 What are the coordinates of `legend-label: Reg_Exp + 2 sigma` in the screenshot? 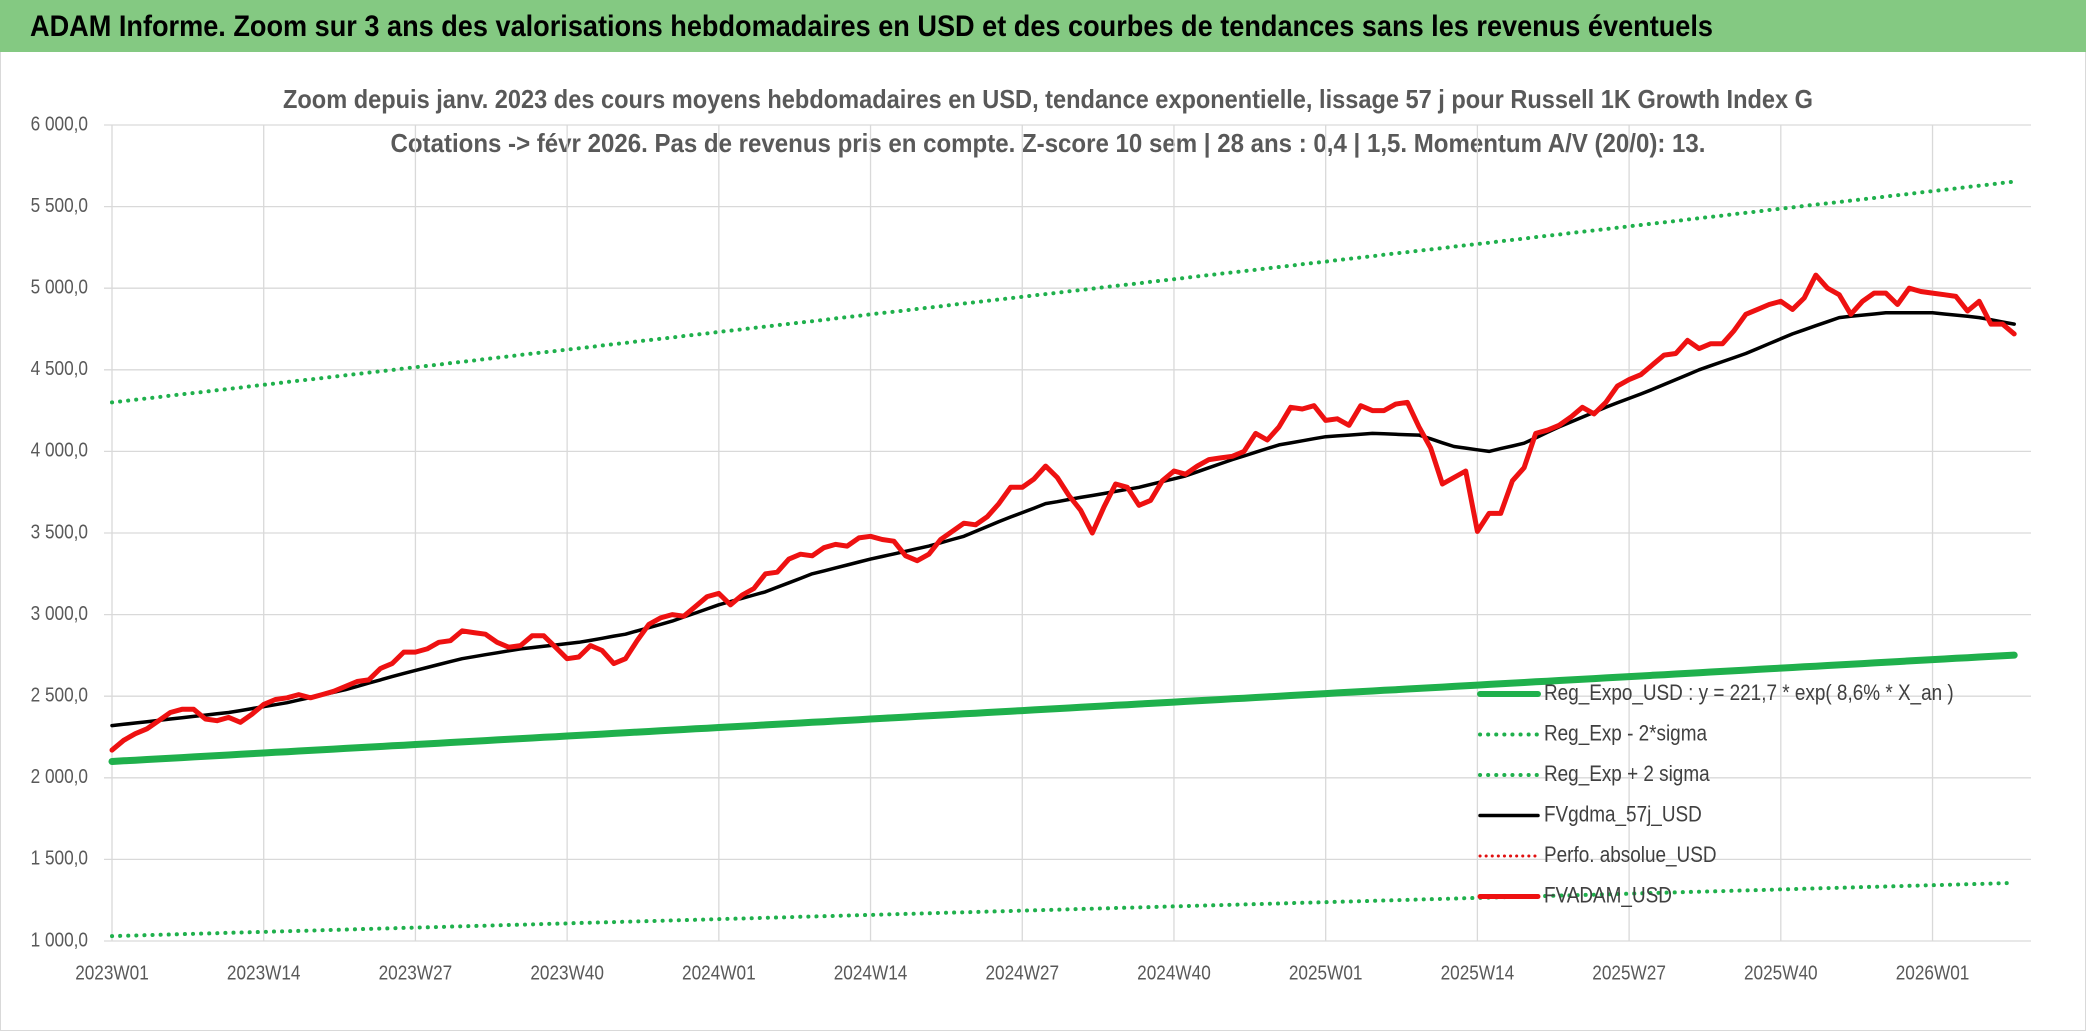 It's located at (1627, 773).